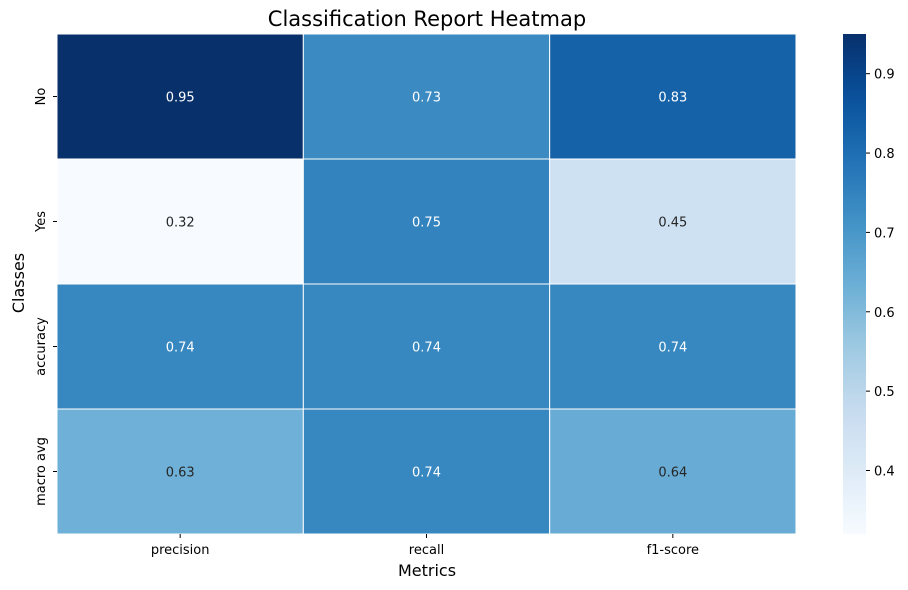  What do you see at coordinates (884, 233) in the screenshot?
I see `colorbar-tick-label: 0.7` at bounding box center [884, 233].